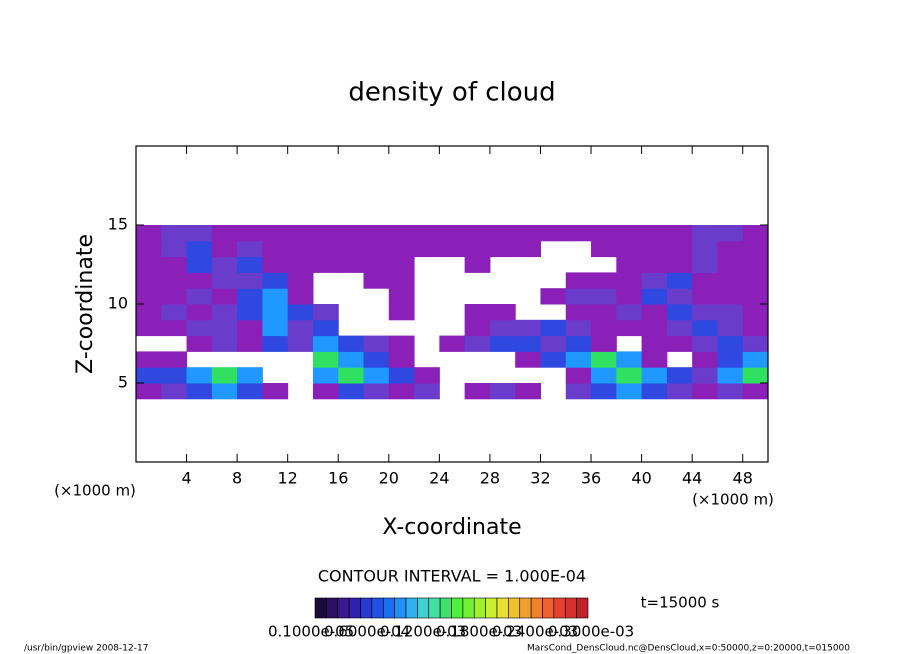 This screenshot has width=904, height=654. What do you see at coordinates (288, 478) in the screenshot?
I see `x-tick-label: 12` at bounding box center [288, 478].